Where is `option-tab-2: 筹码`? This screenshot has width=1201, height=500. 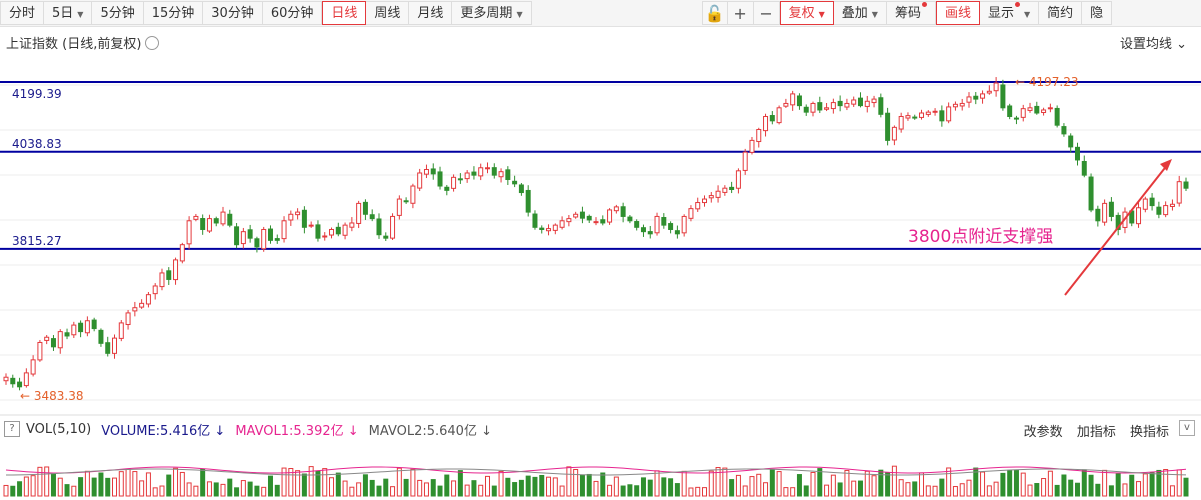 option-tab-2: 筹码 is located at coordinates (911, 13).